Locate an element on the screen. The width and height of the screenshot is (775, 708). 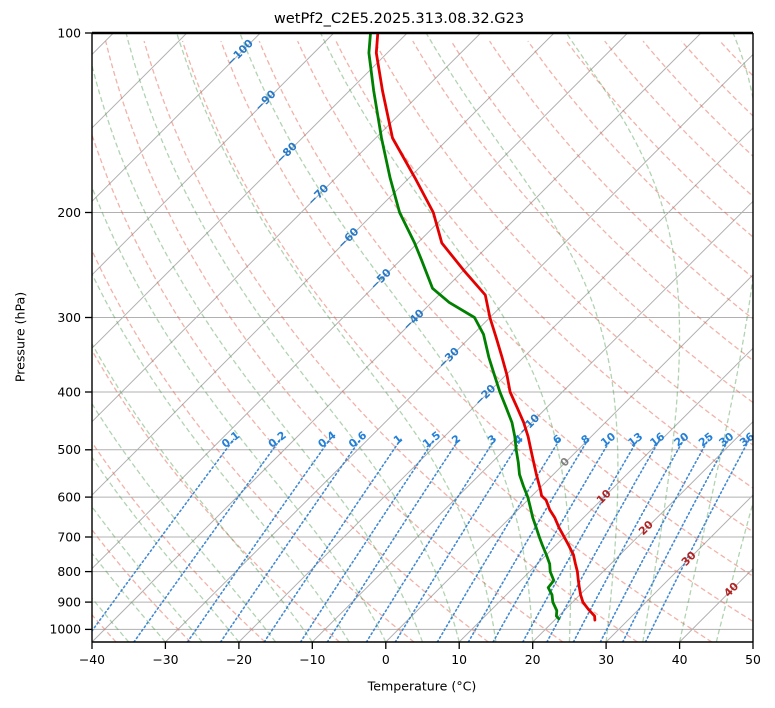
chart-title: wetPf2_C2E5.2025.313.08.32.G23 is located at coordinates (399, 18).